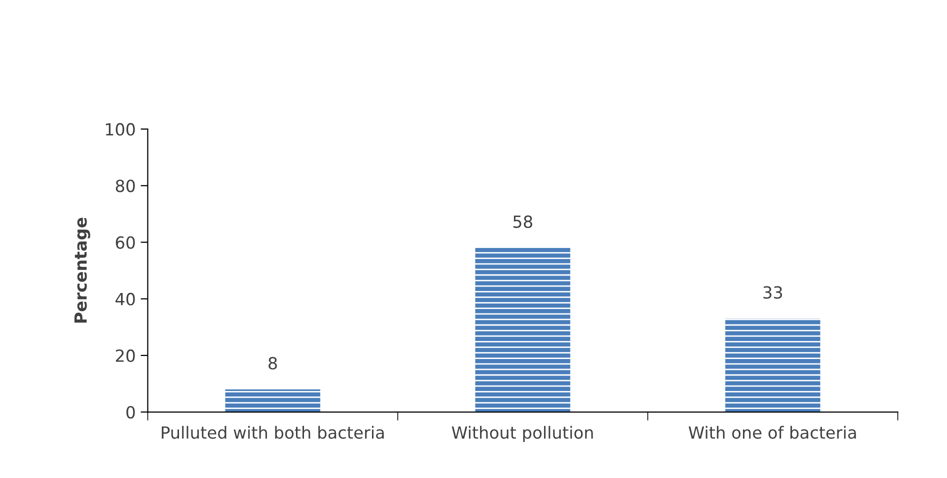 Image resolution: width=947 pixels, height=478 pixels. Describe the element at coordinates (522, 221) in the screenshot. I see `data-label: 58` at that location.